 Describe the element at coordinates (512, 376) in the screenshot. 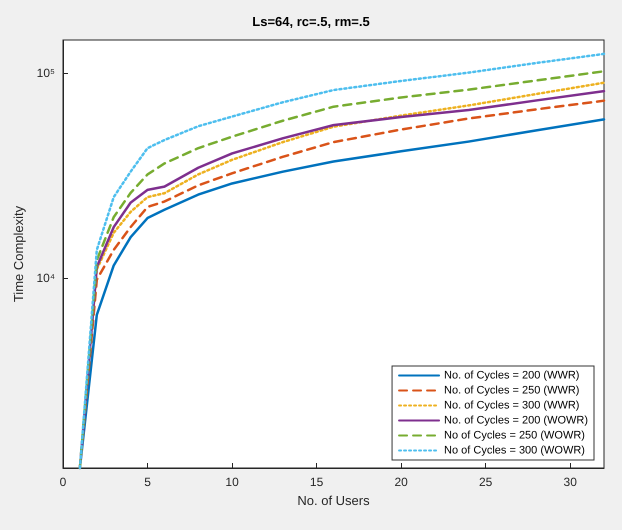

I see `legend-label: No. of Cycles = 200 (WWR)` at that location.